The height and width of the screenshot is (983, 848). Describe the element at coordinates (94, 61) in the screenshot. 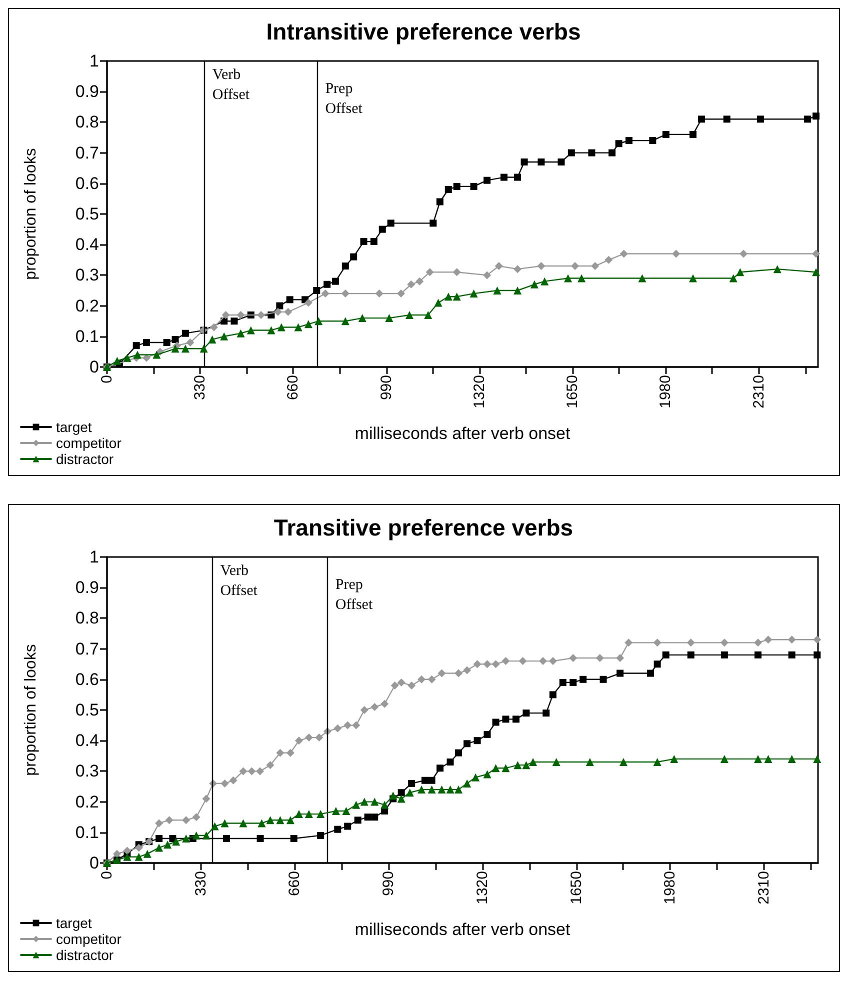

I see `y-tick-label: 1` at that location.